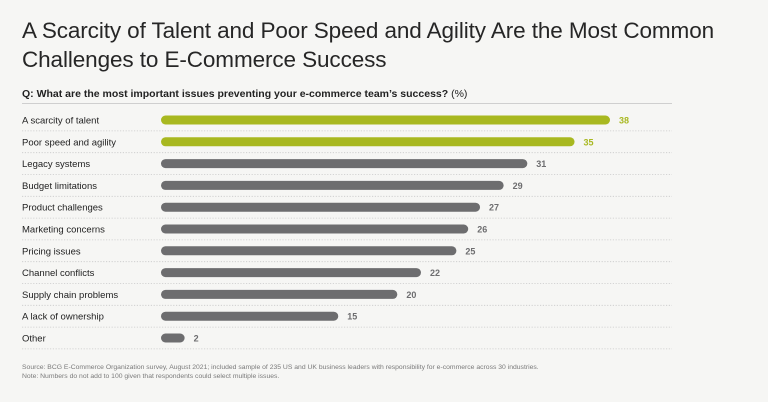  Describe the element at coordinates (589, 142) in the screenshot. I see `value-label: 35` at that location.